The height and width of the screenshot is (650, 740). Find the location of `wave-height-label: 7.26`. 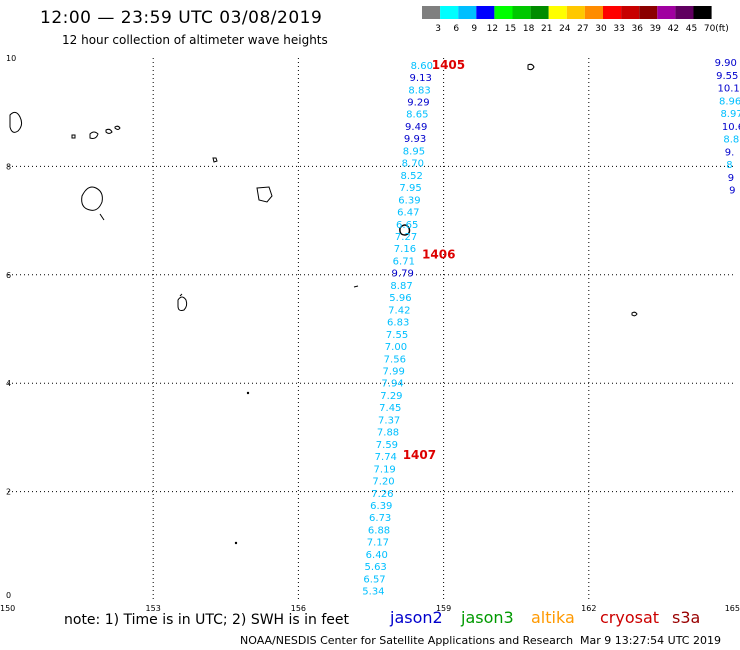

wave-height-label: 7.26 is located at coordinates (382, 494).